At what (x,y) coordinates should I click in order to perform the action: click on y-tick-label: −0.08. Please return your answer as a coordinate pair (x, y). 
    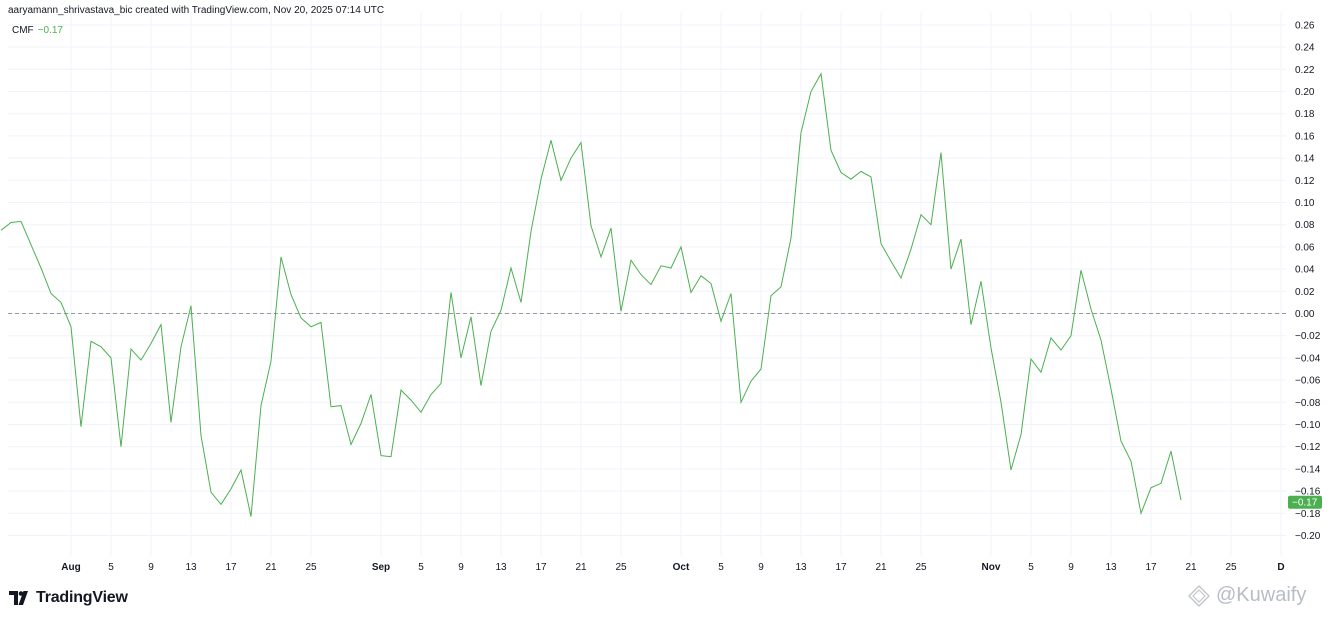
    Looking at the image, I should click on (1308, 403).